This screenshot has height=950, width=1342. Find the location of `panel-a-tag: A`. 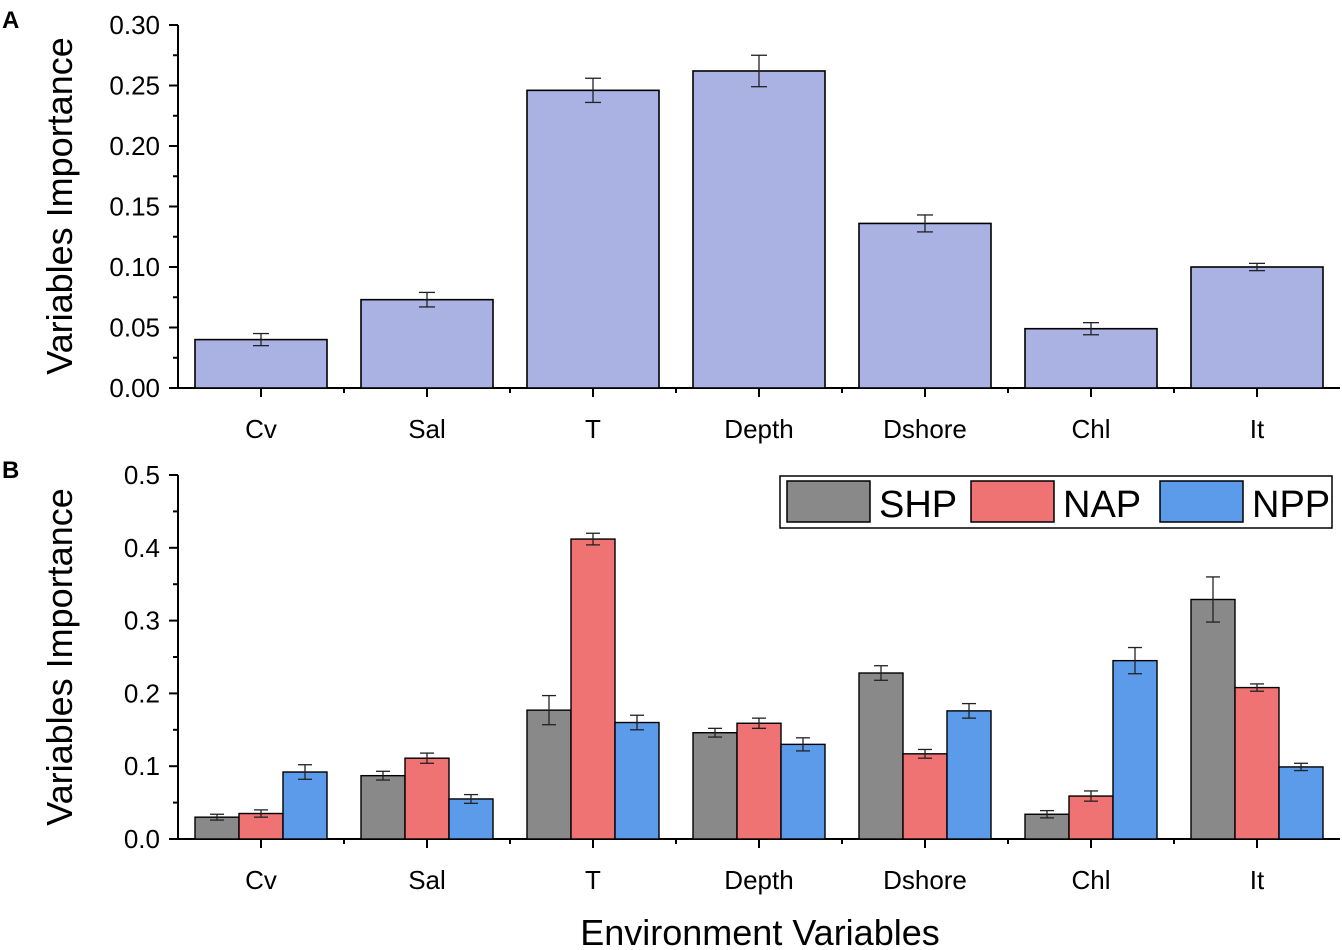

panel-a-tag: A is located at coordinates (10, 20).